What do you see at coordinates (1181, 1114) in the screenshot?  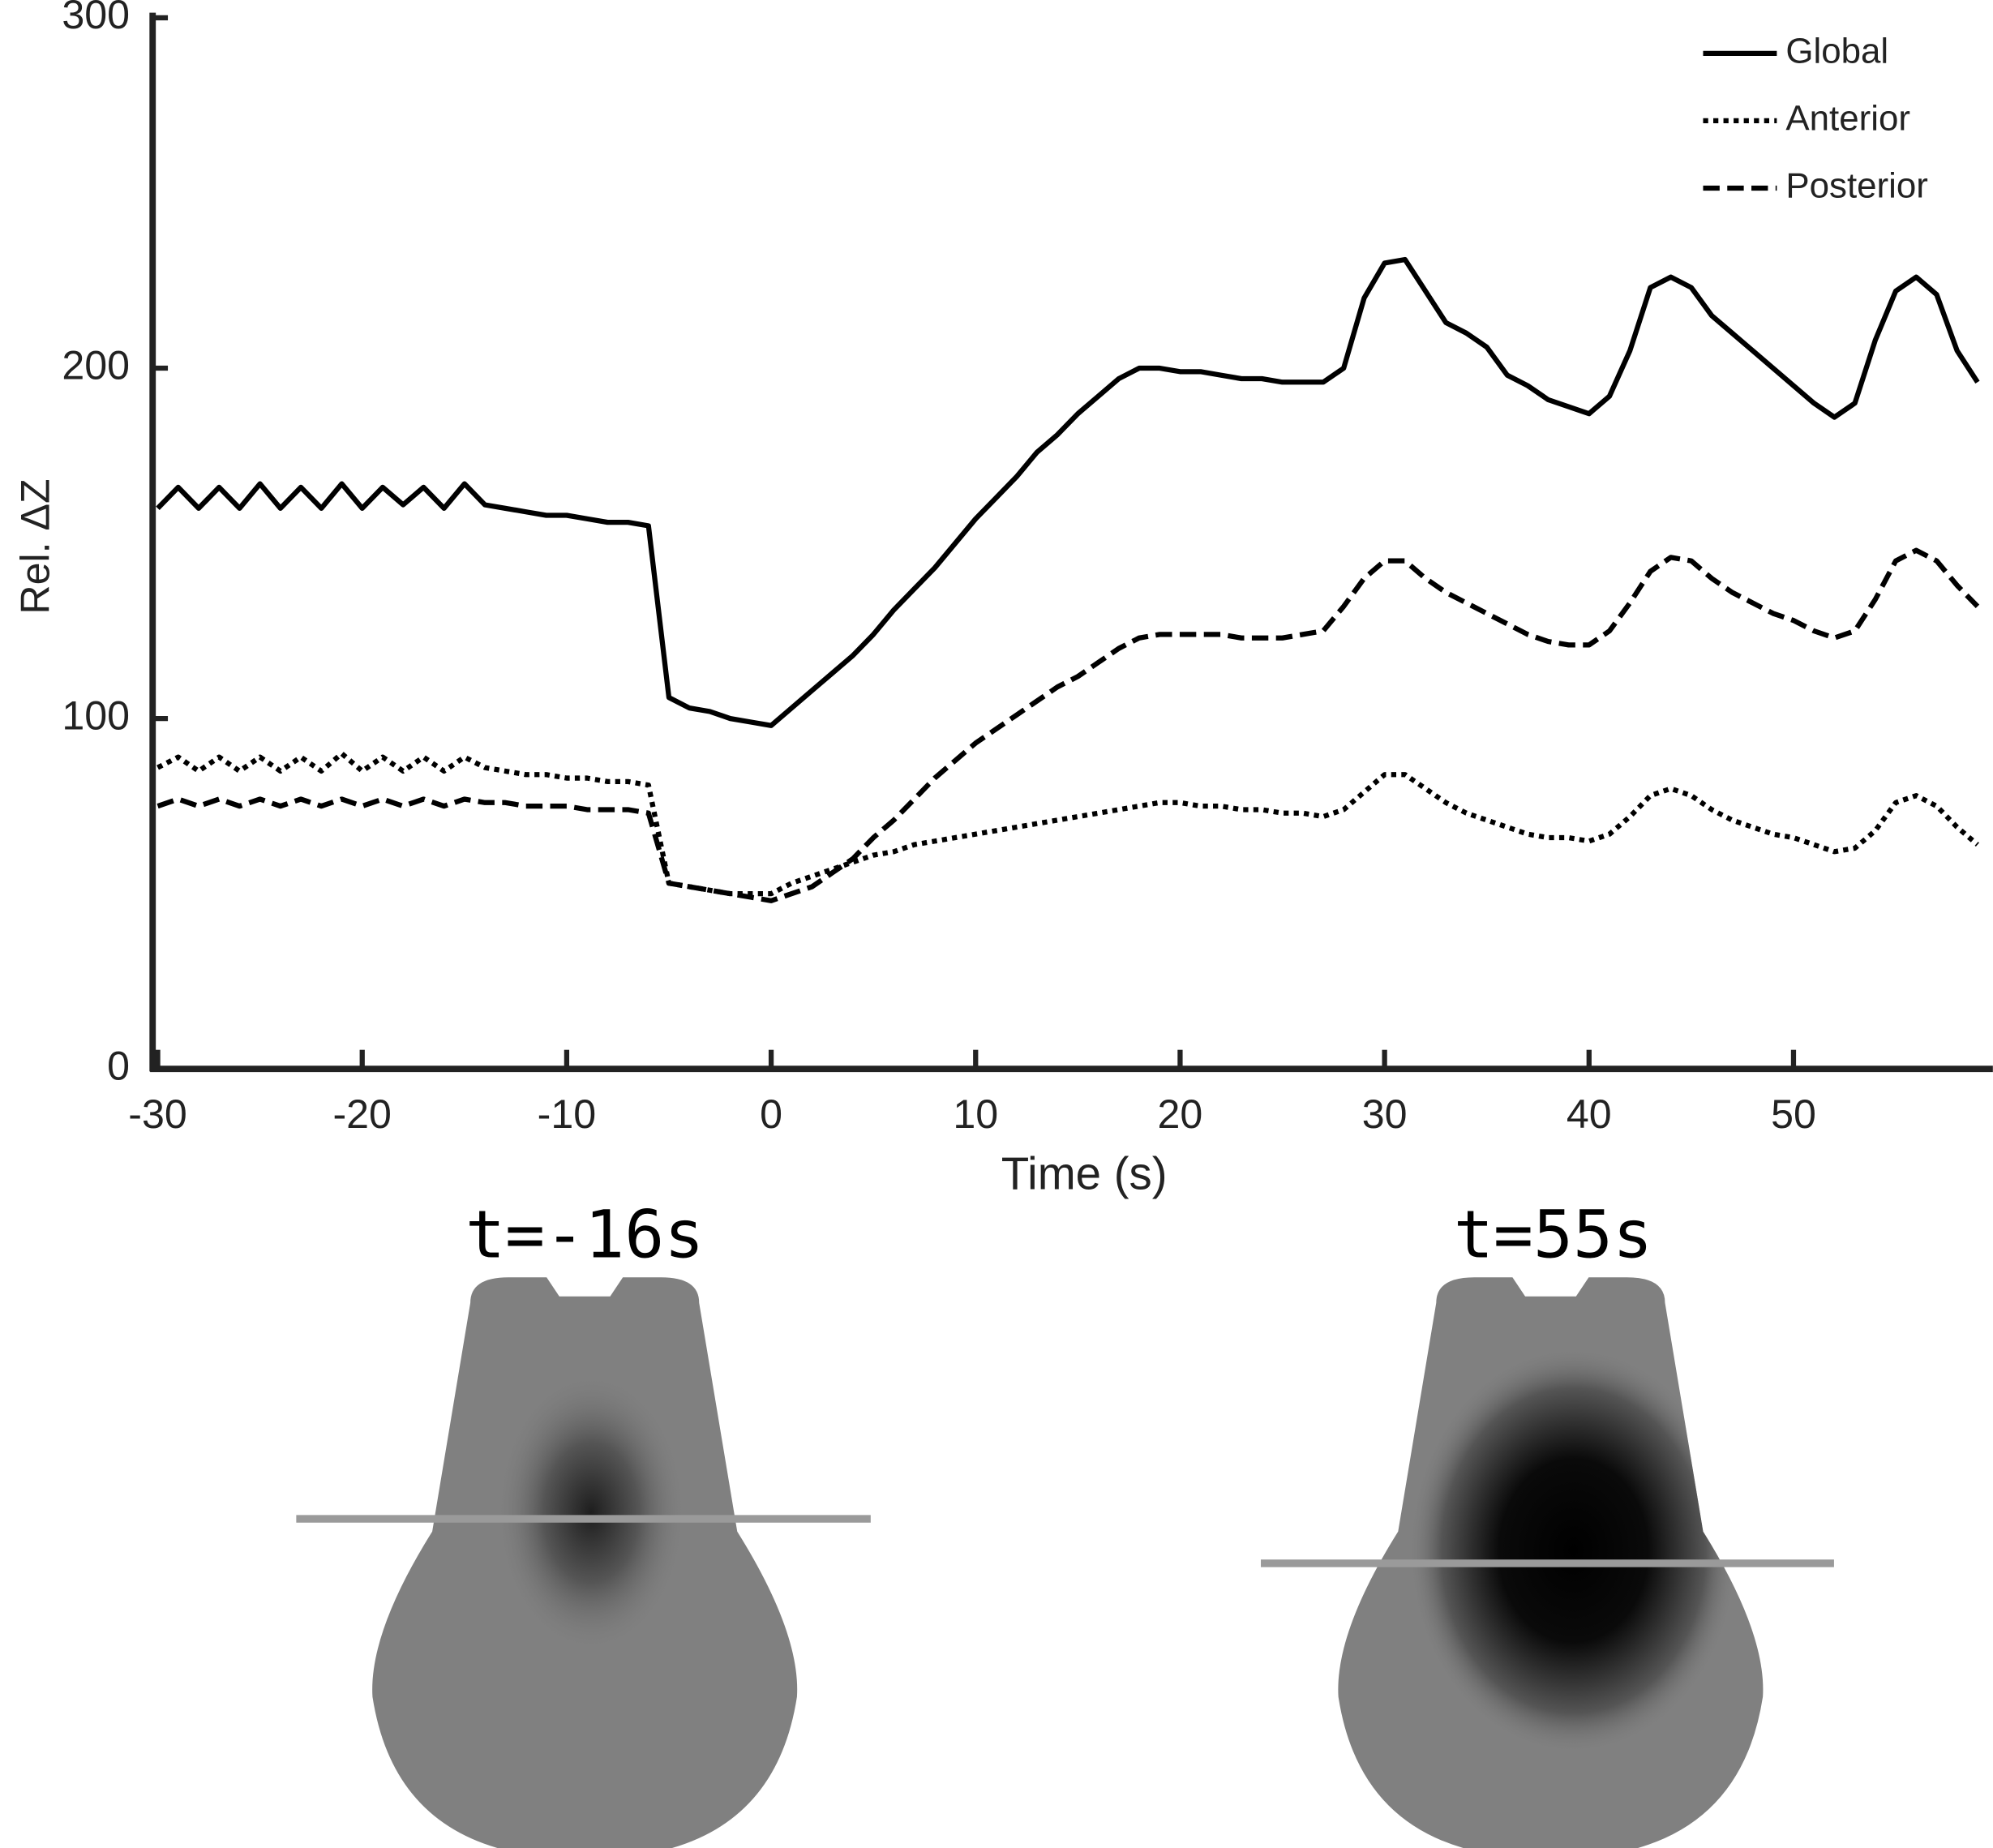 I see `x-tick-label: 20` at bounding box center [1181, 1114].